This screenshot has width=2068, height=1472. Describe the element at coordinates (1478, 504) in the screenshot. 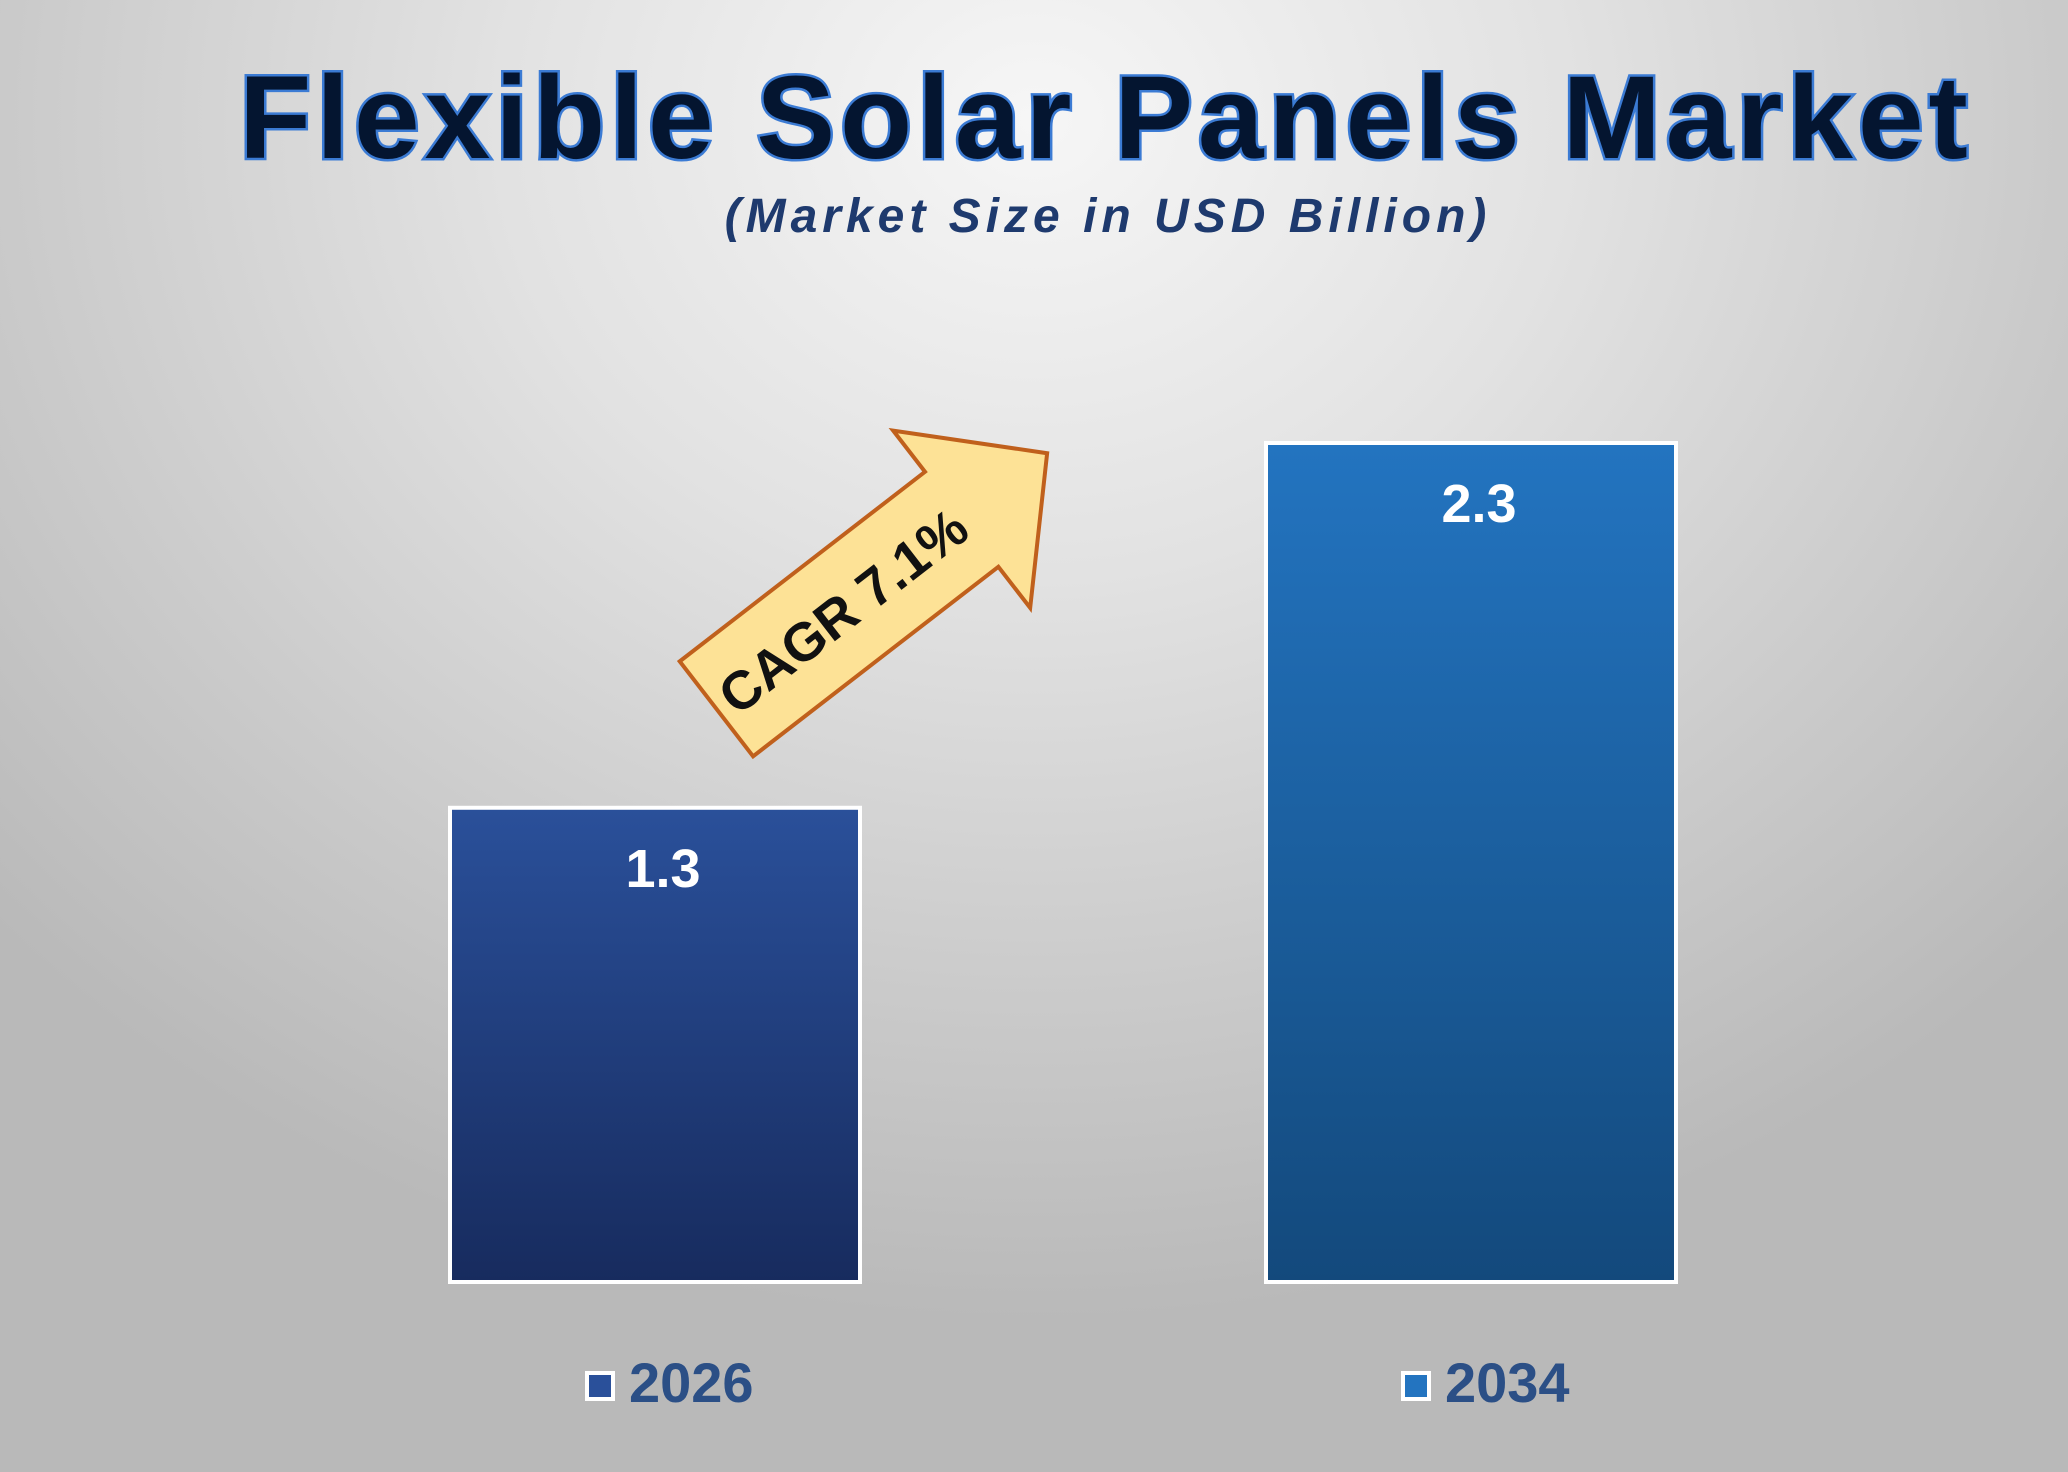

I see `value-label-2034: 2.3` at that location.